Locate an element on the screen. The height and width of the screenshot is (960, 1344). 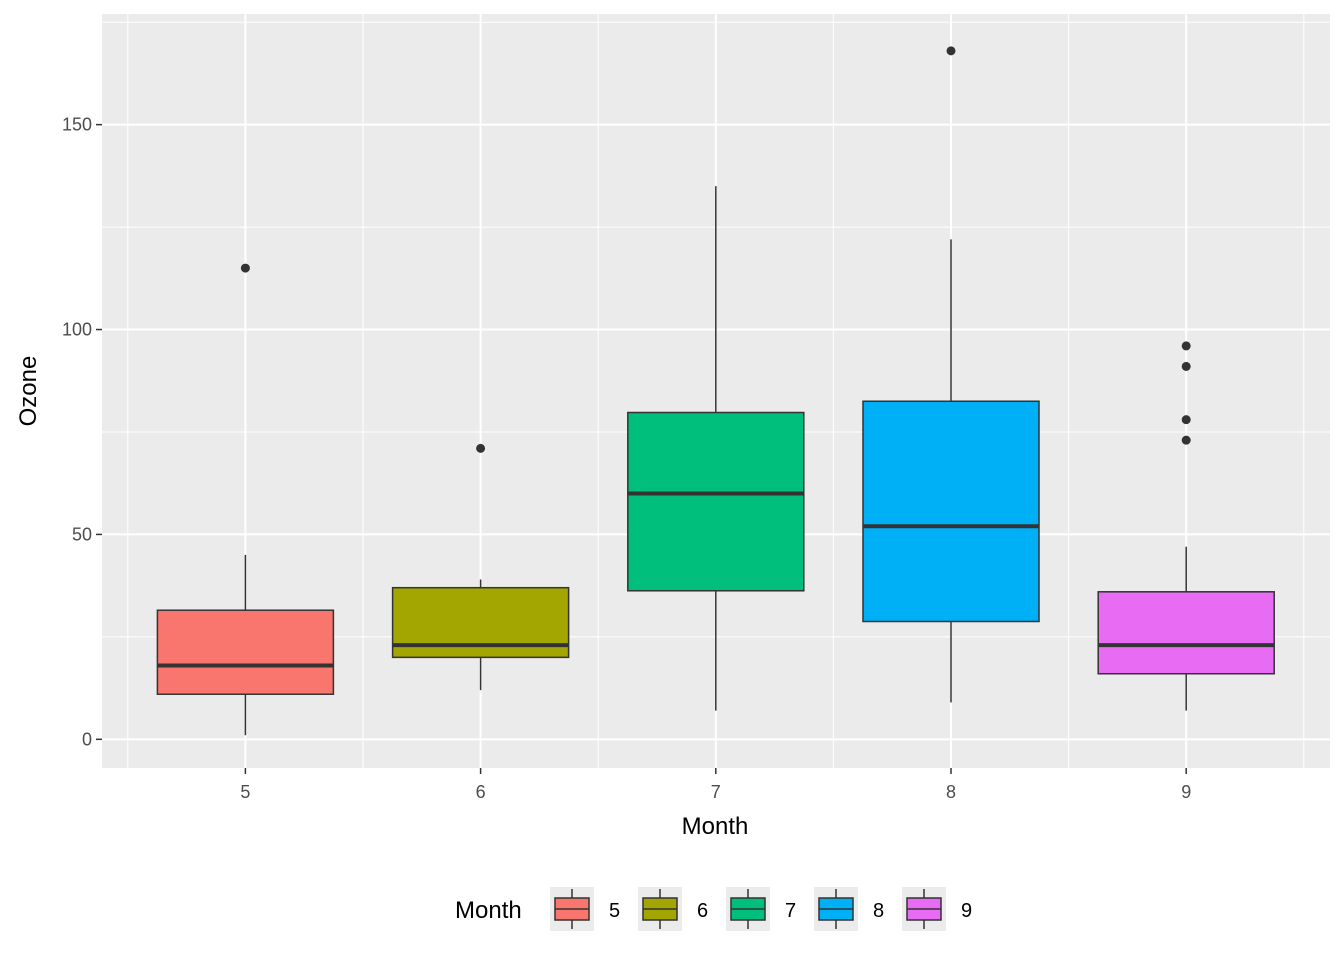
legend-item-9: 9 is located at coordinates (937, 909).